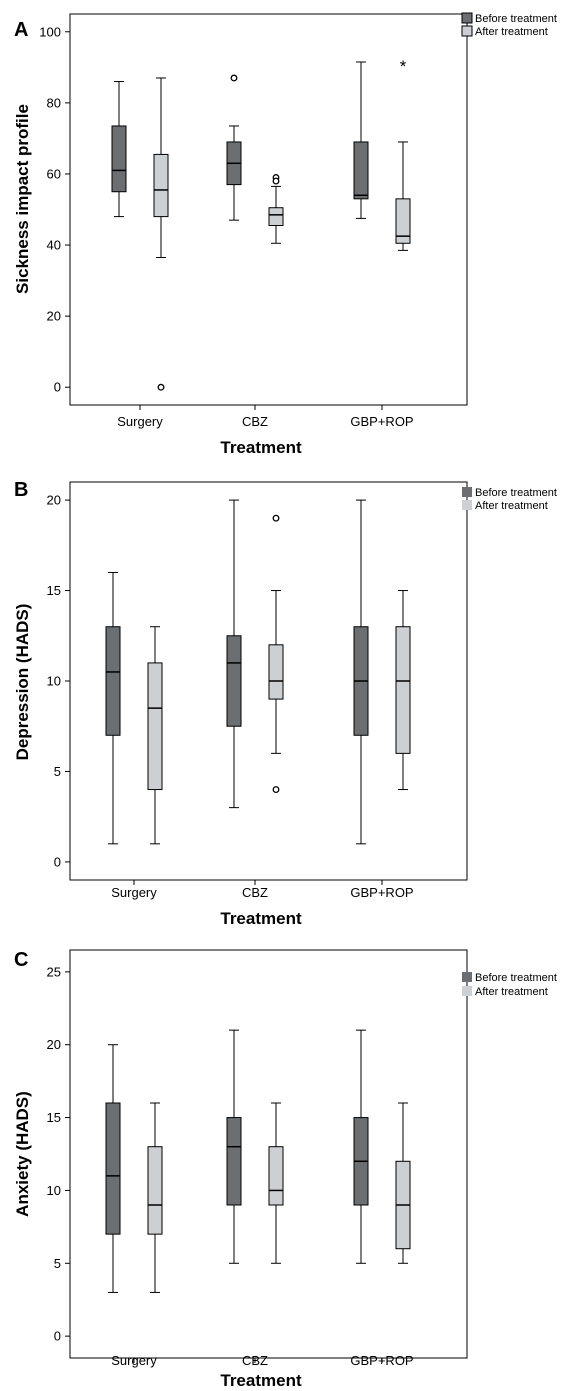 The width and height of the screenshot is (572, 1391). Describe the element at coordinates (21, 960) in the screenshot. I see `panel-letter: C` at that location.